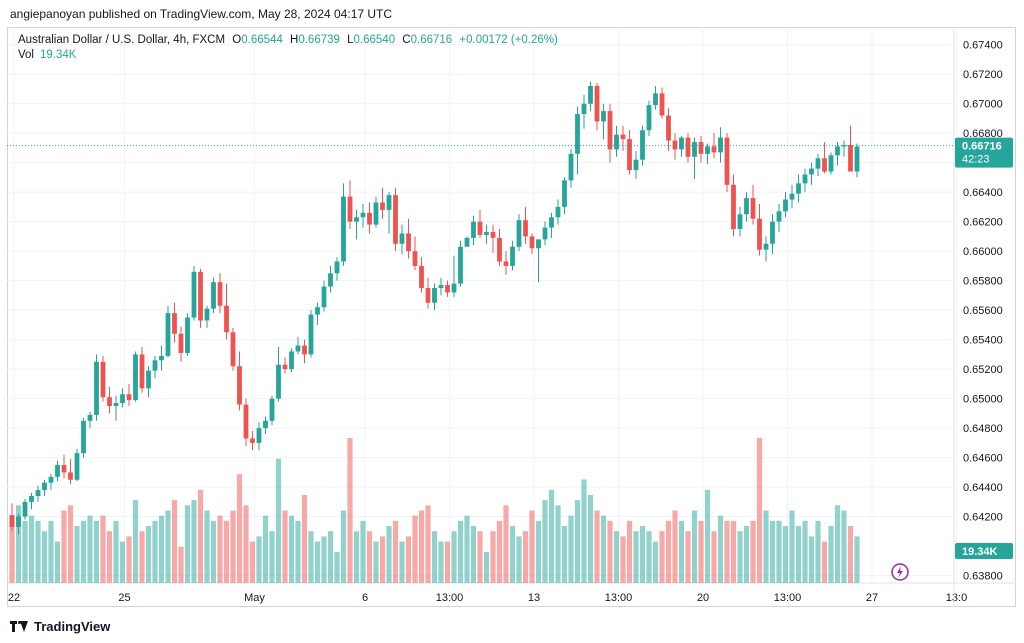 The width and height of the screenshot is (1024, 643). What do you see at coordinates (406, 40) in the screenshot?
I see `close-label: C` at bounding box center [406, 40].